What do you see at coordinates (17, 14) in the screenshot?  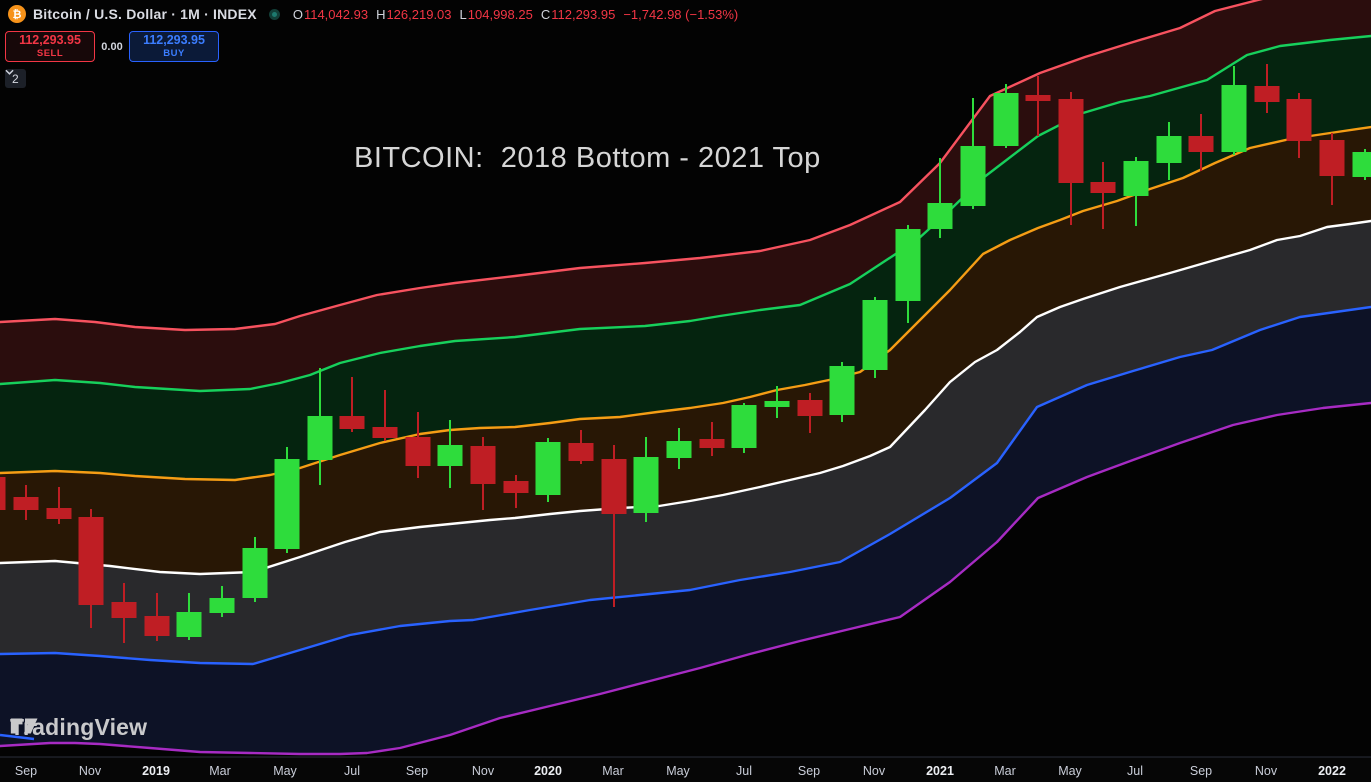 I see `bitcoin-logo-icon: ₿` at bounding box center [17, 14].